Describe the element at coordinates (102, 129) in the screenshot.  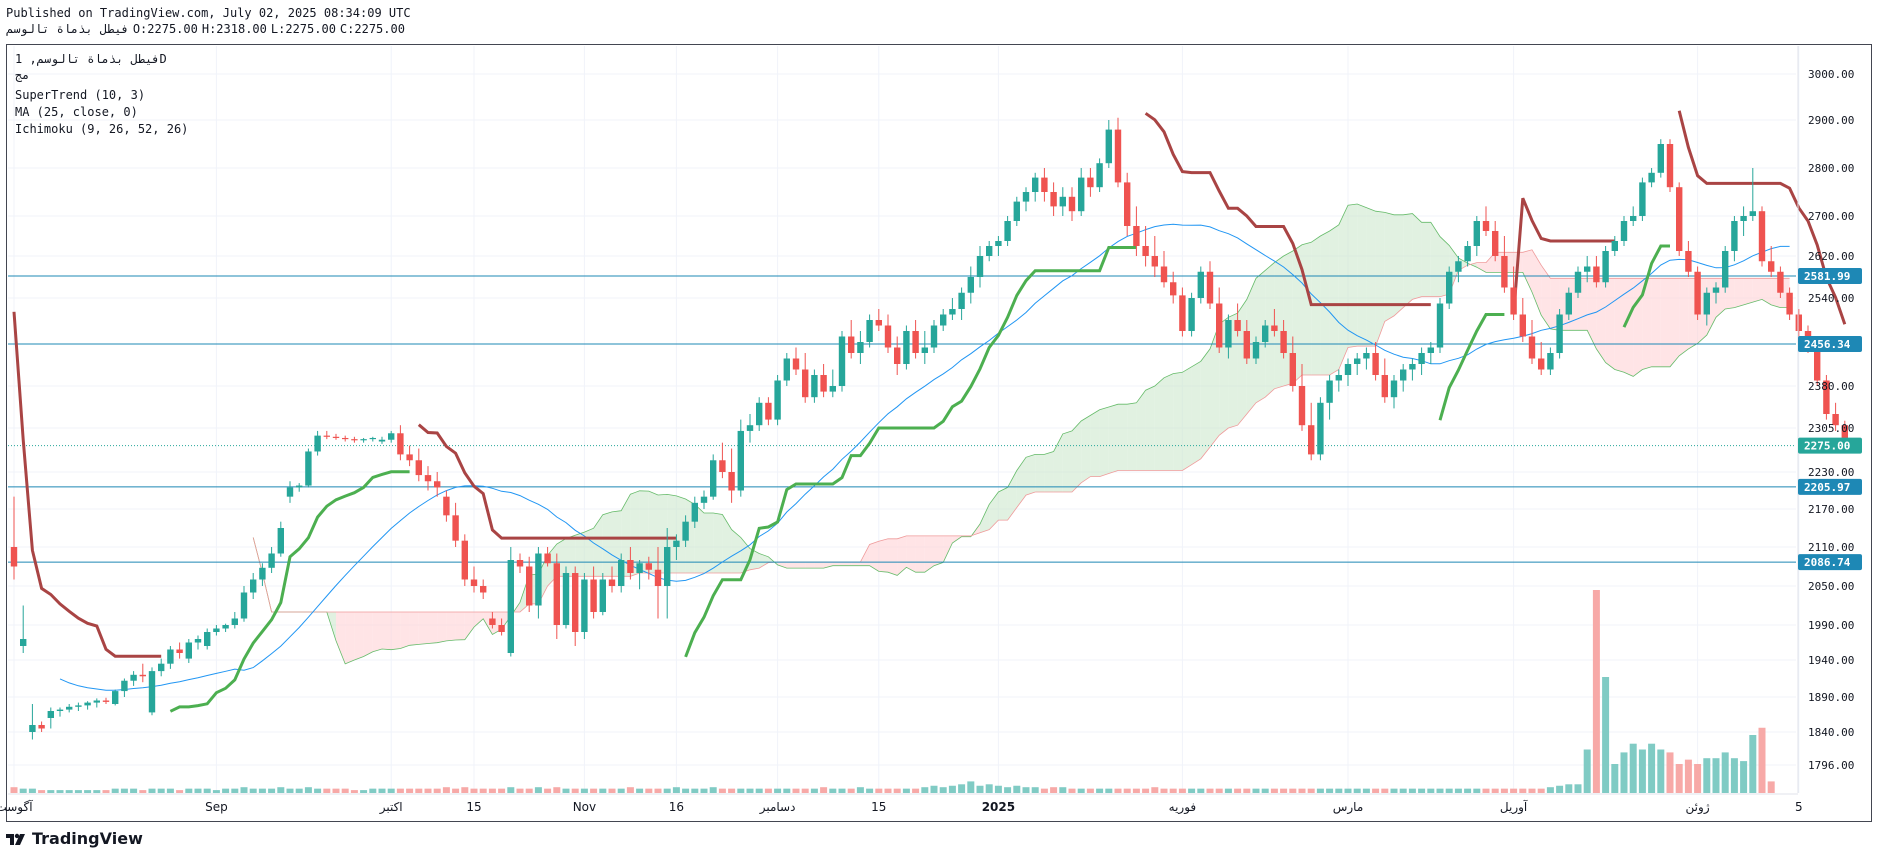
I see `legend-ichimoku: Ichimoku (9, 26, 52, 26)` at that location.